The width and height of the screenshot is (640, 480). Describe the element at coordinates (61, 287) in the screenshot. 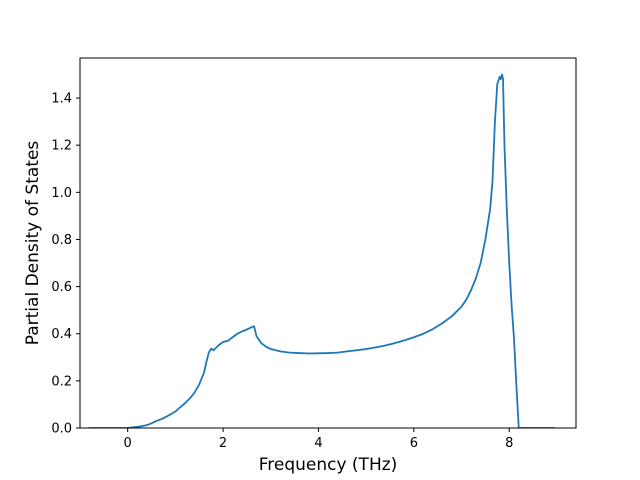

I see `y-tick-label: 0.6` at that location.